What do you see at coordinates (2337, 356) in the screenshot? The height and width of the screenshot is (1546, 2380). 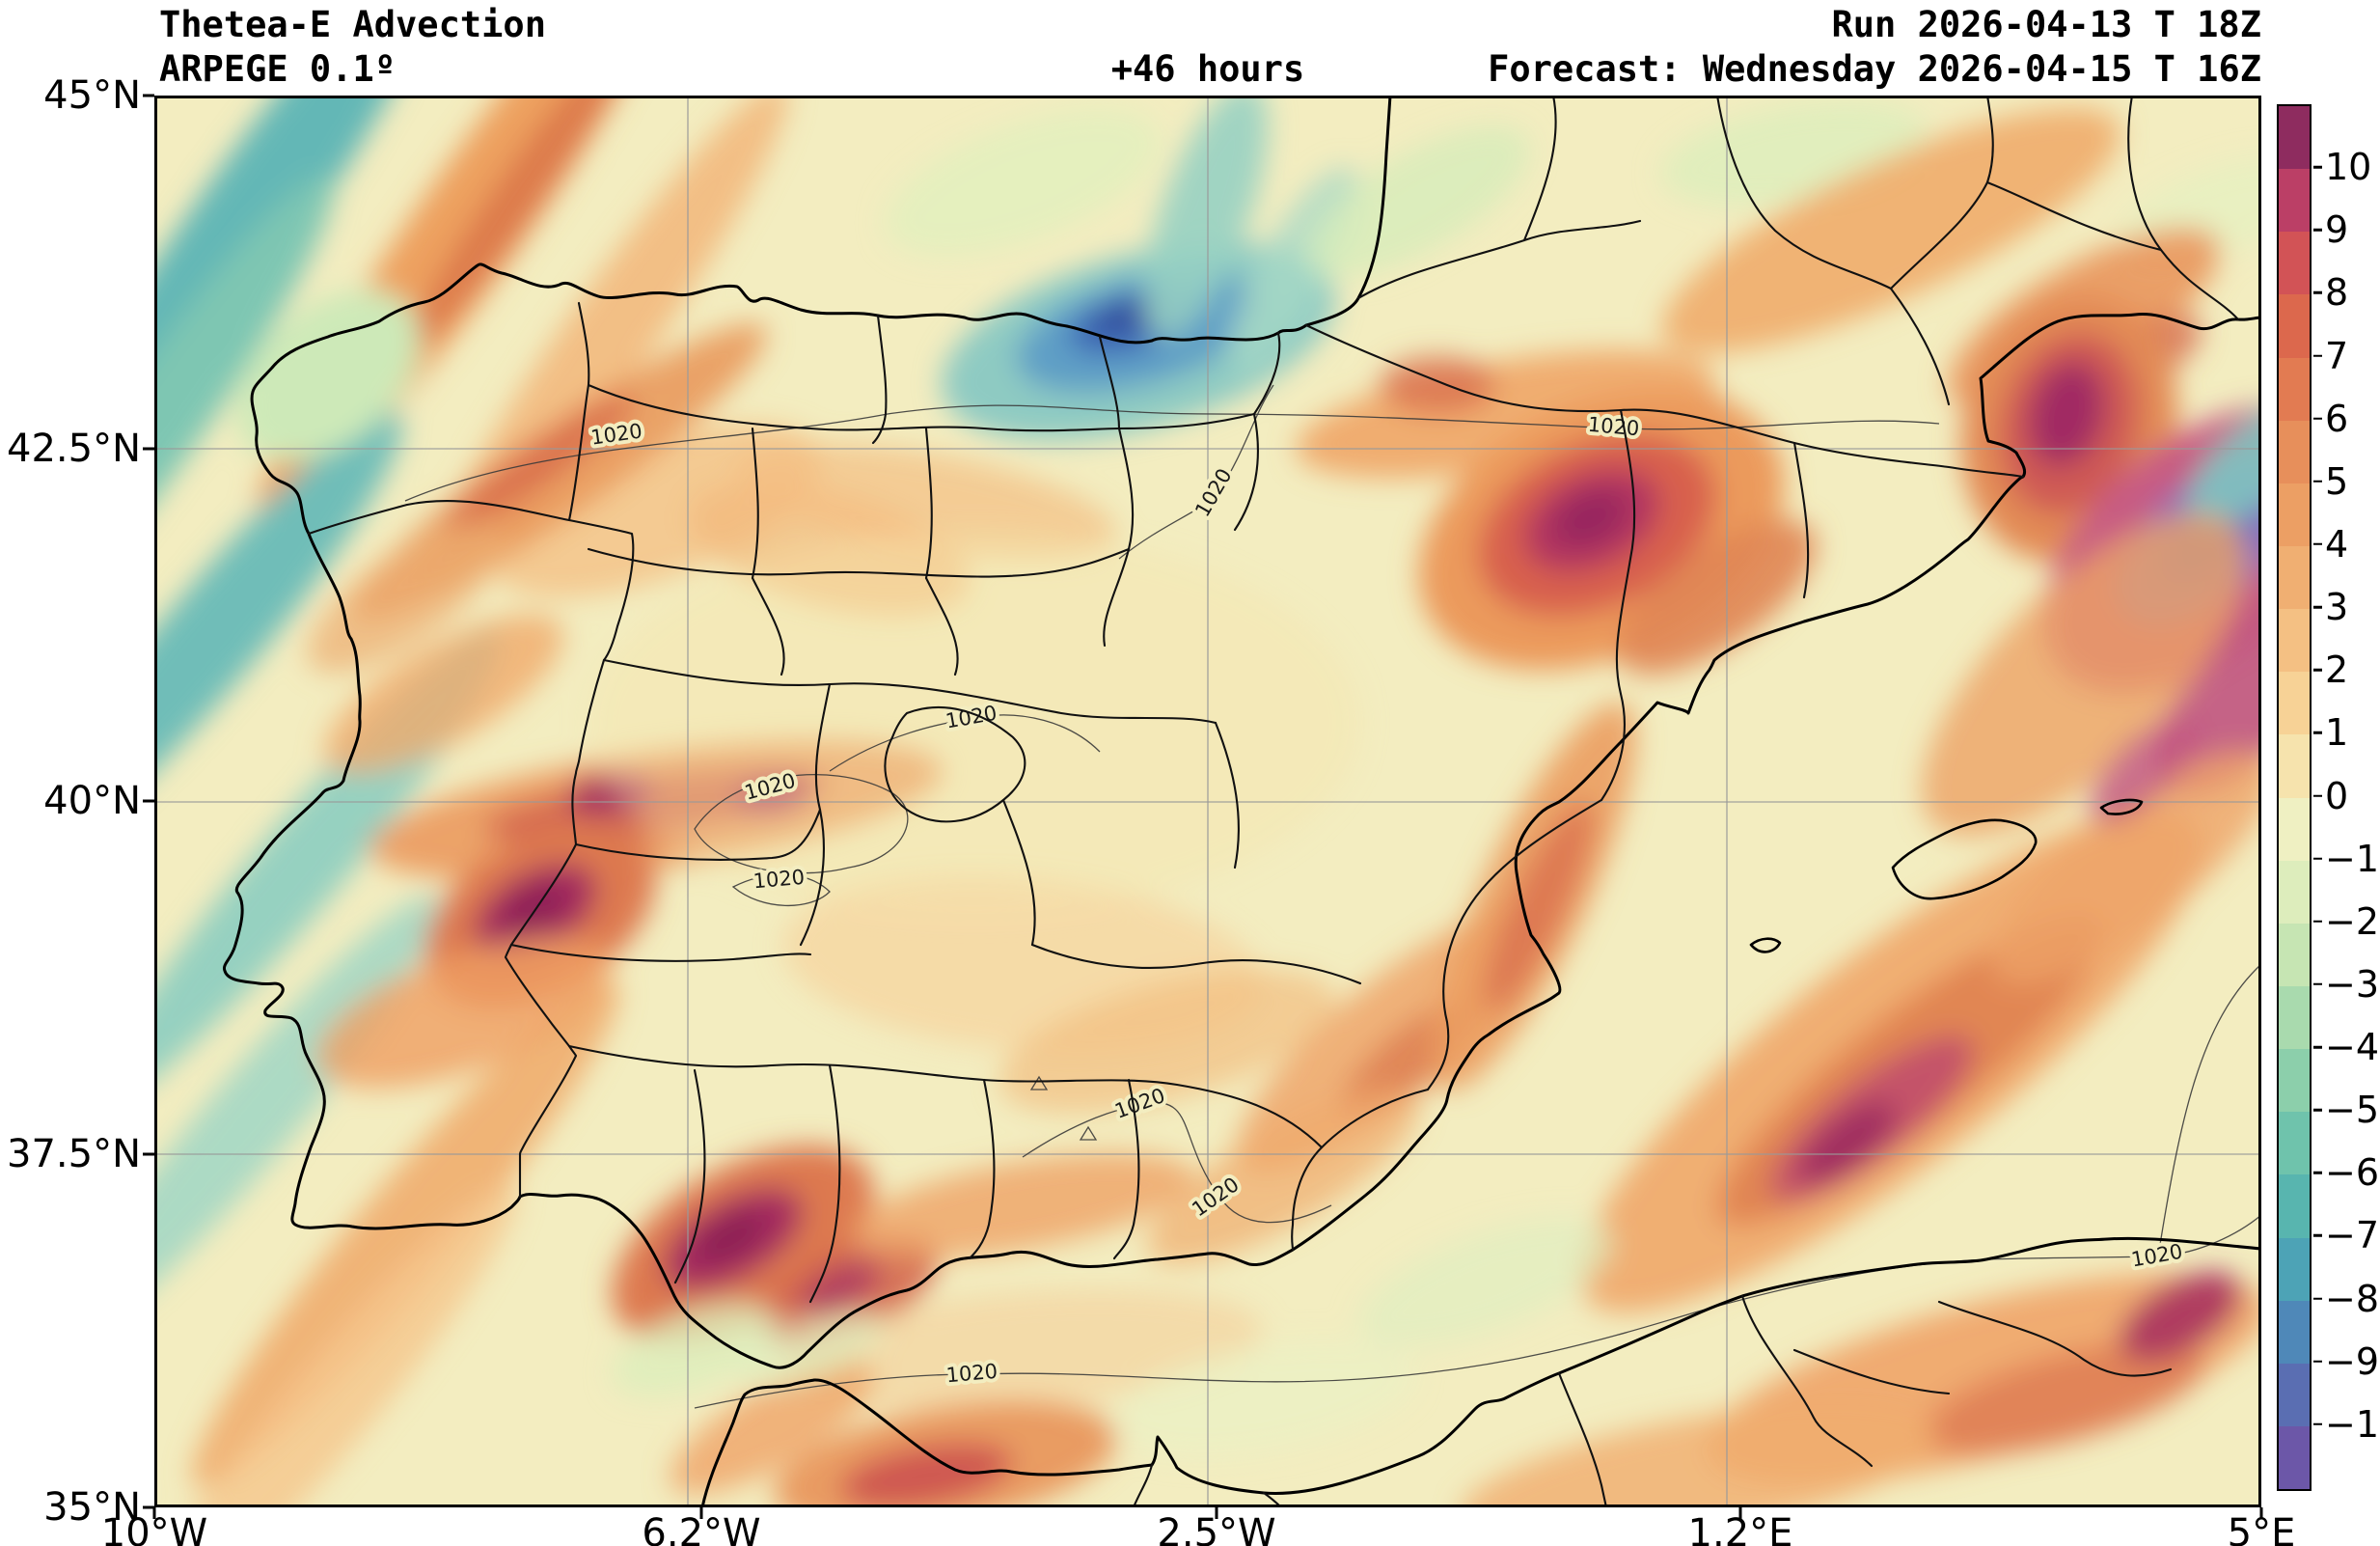 I see `colorbar-tick-label: 7` at bounding box center [2337, 356].